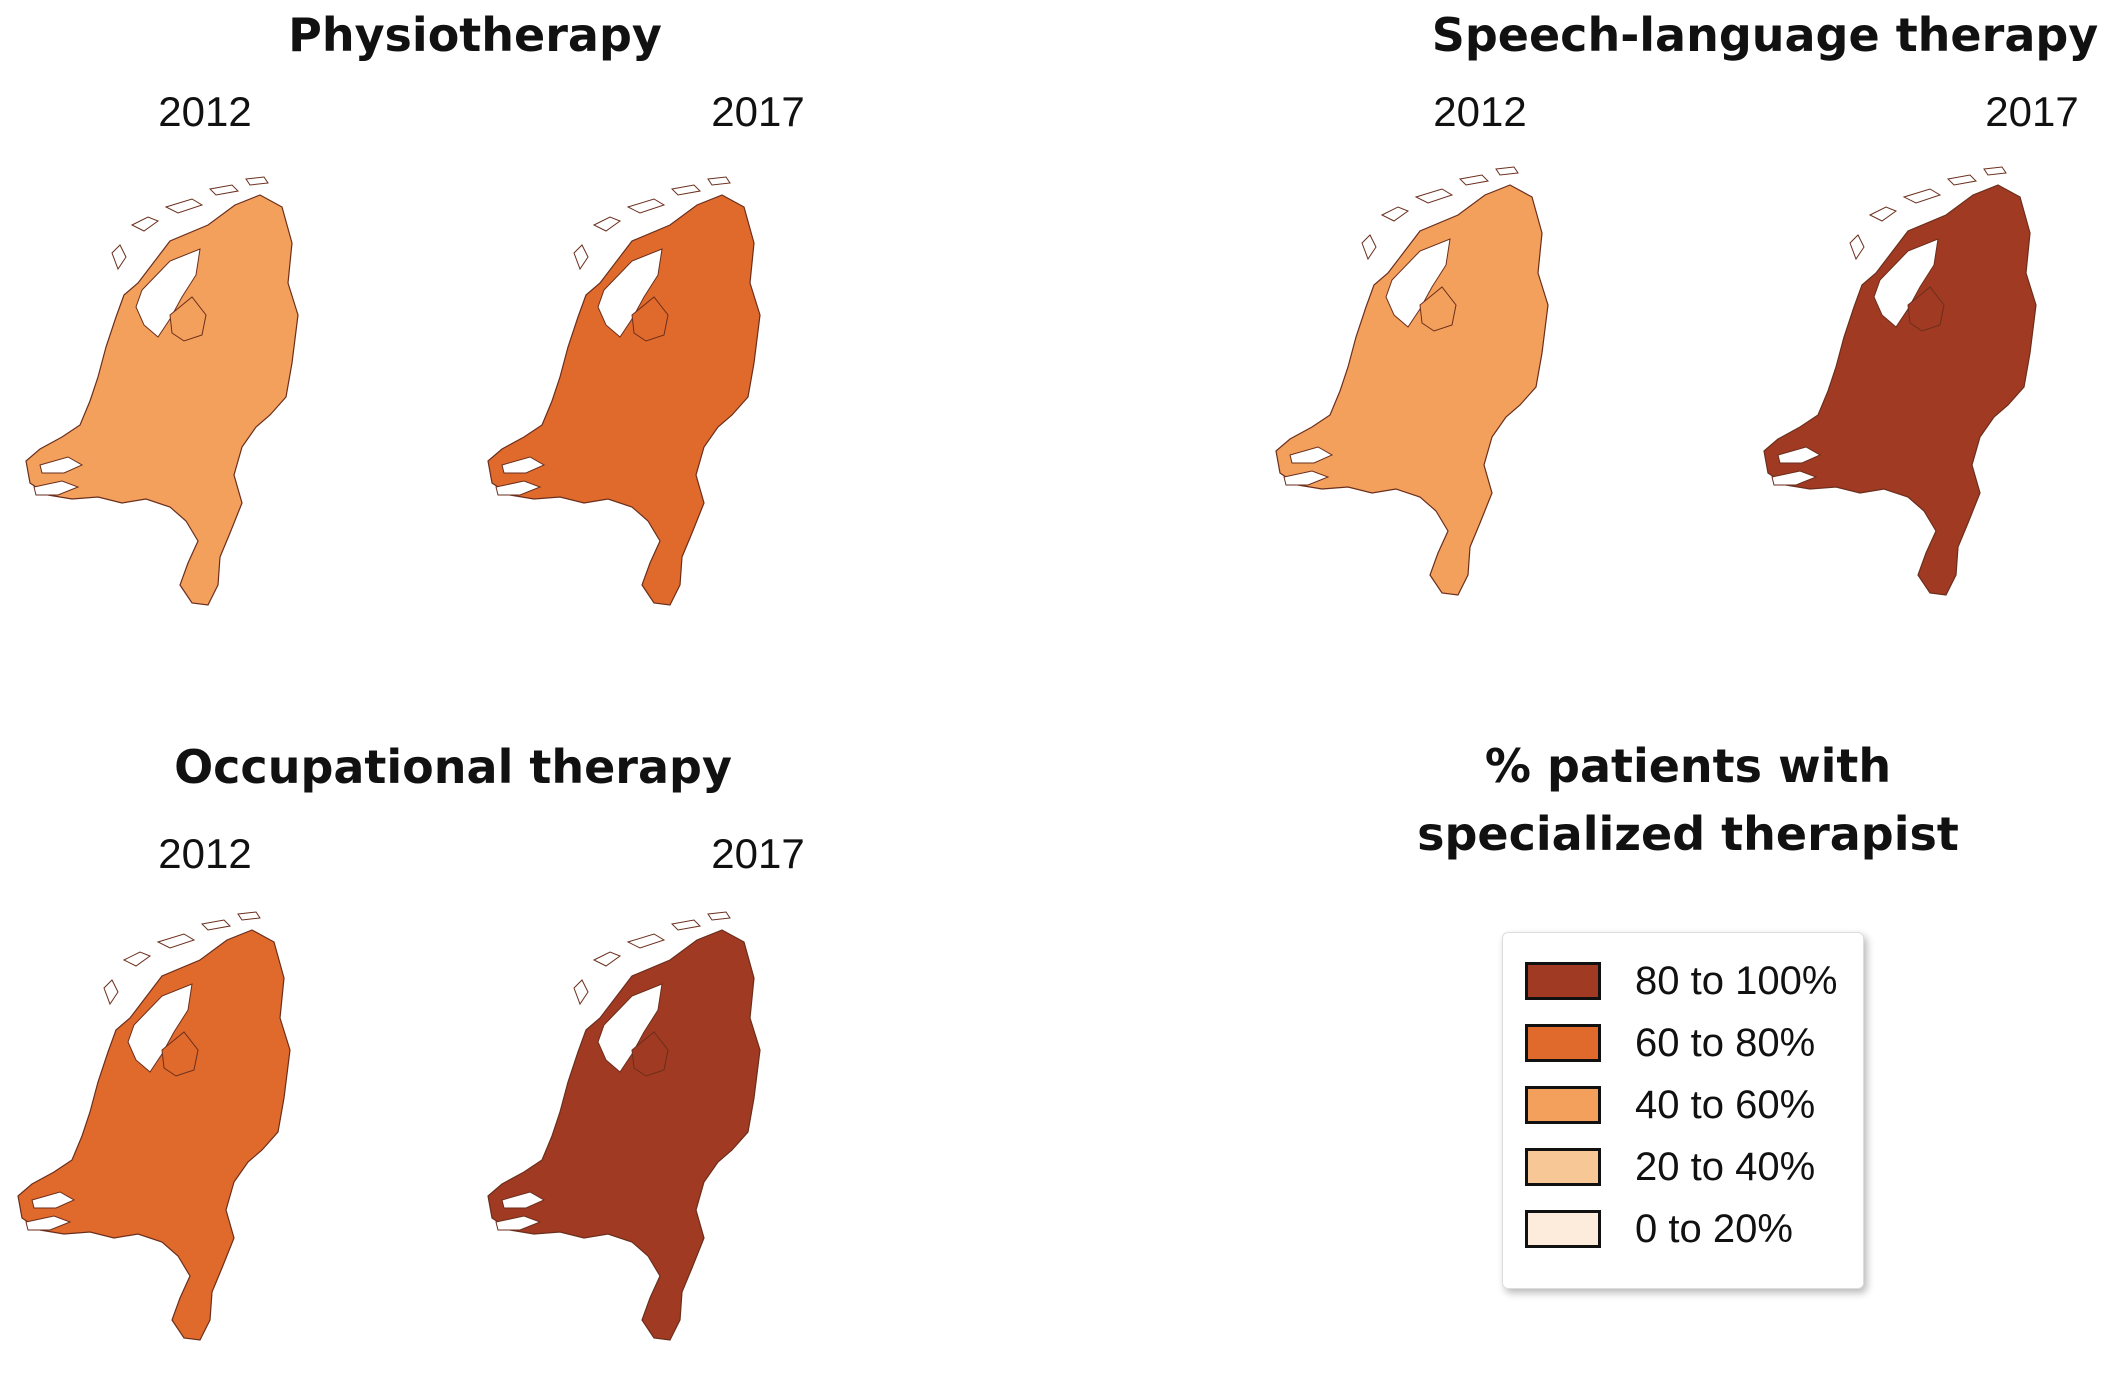 Image resolution: width=2128 pixels, height=1383 pixels. Describe the element at coordinates (1714, 1228) in the screenshot. I see `legend-label-0-20: 0 to 20%` at that location.